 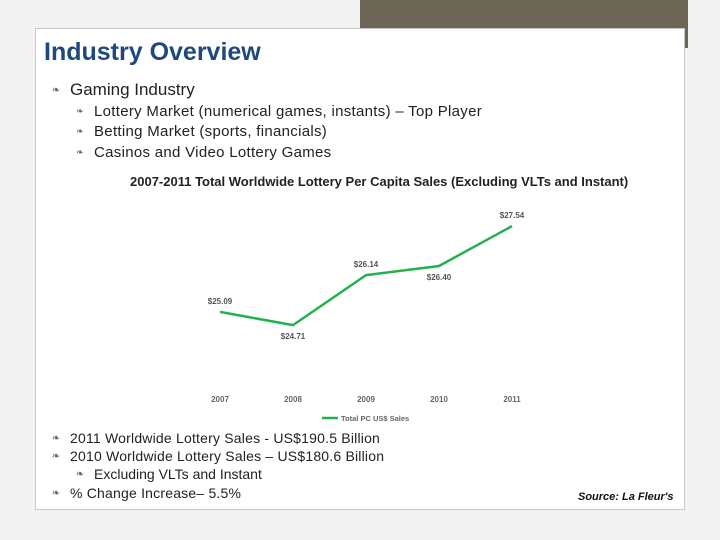 I want to click on sub-bullet: ❧ Betting Market (sports, financials), so click(x=200, y=131).